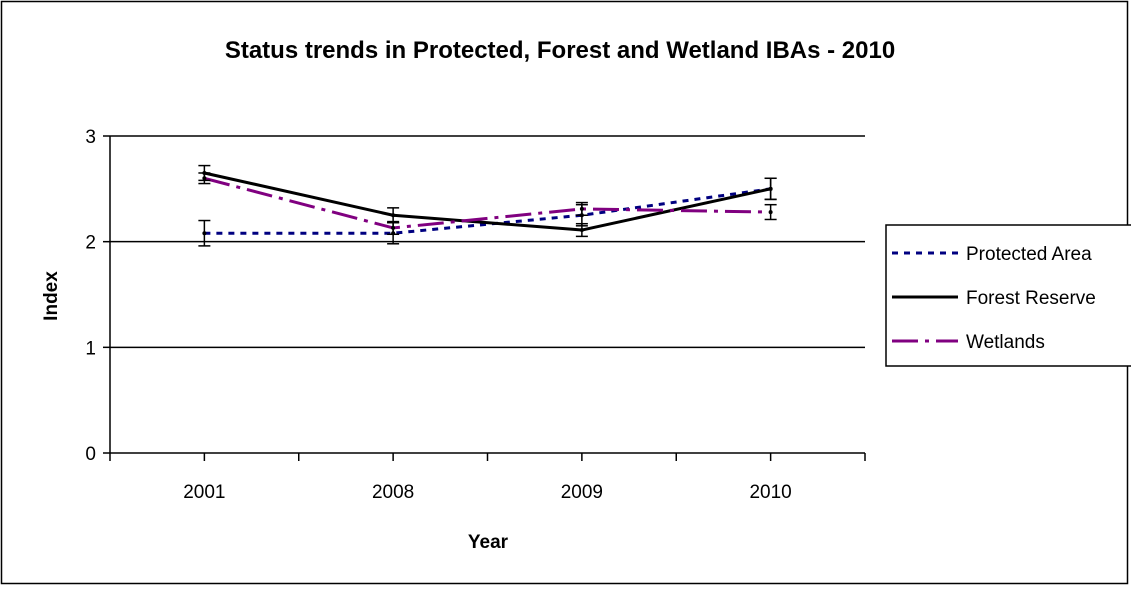  I want to click on y-tick-label: 1, so click(90, 348).